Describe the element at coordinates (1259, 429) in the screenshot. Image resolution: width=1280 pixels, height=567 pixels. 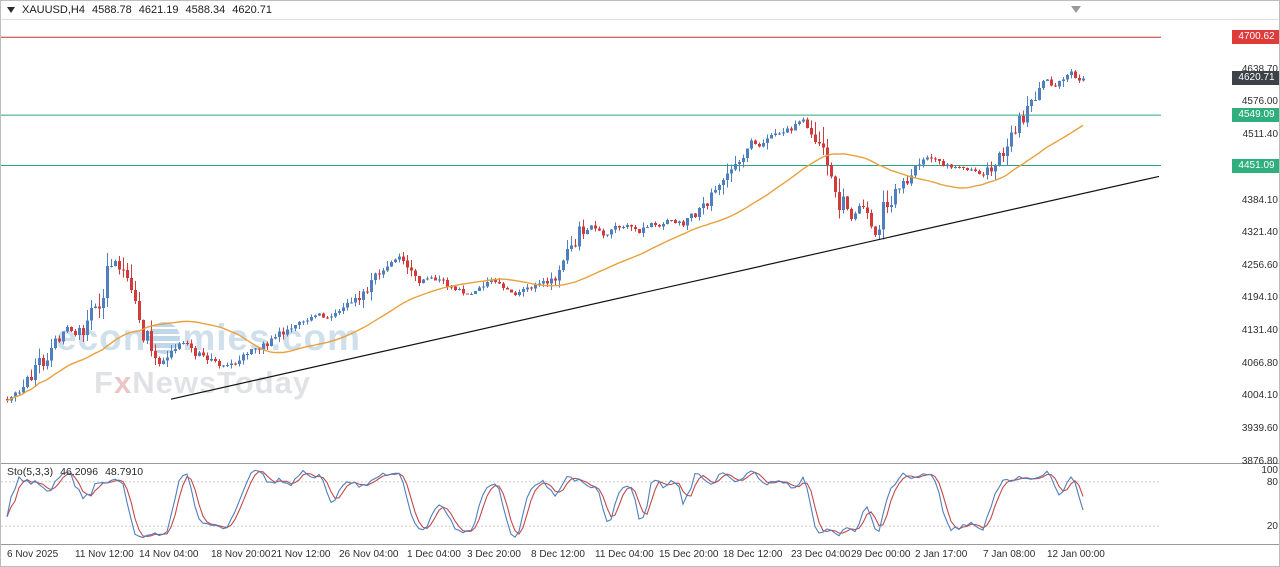
I see `price-tick: 3939.60` at that location.